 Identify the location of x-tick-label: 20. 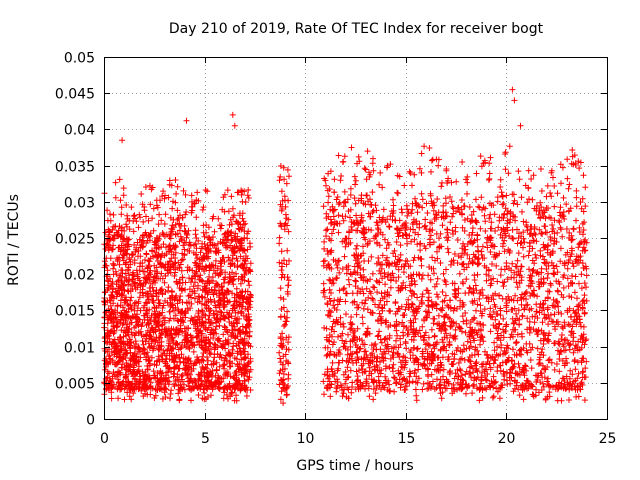
(507, 439).